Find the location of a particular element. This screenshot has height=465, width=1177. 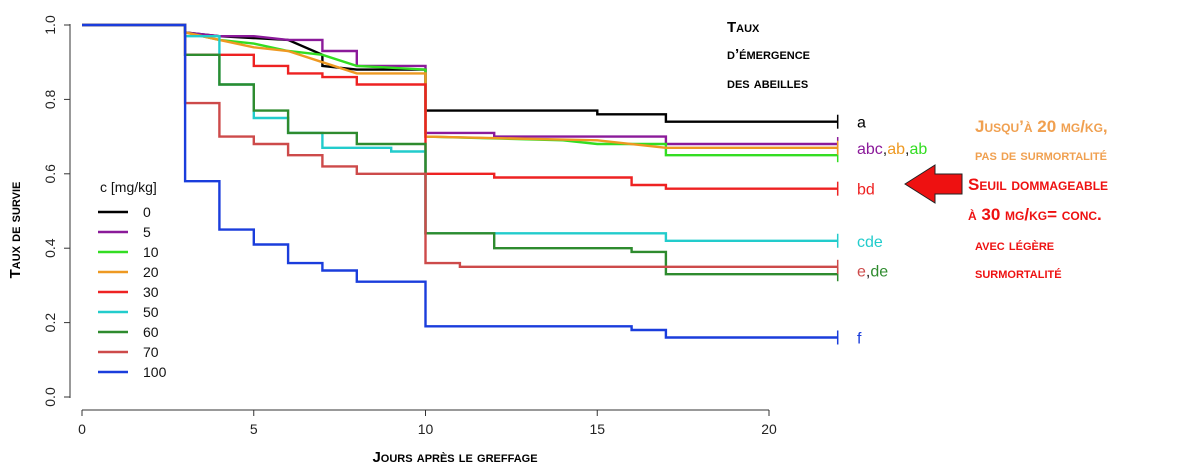

note-orange-line-2: pas de surmortalité is located at coordinates (1041, 155).